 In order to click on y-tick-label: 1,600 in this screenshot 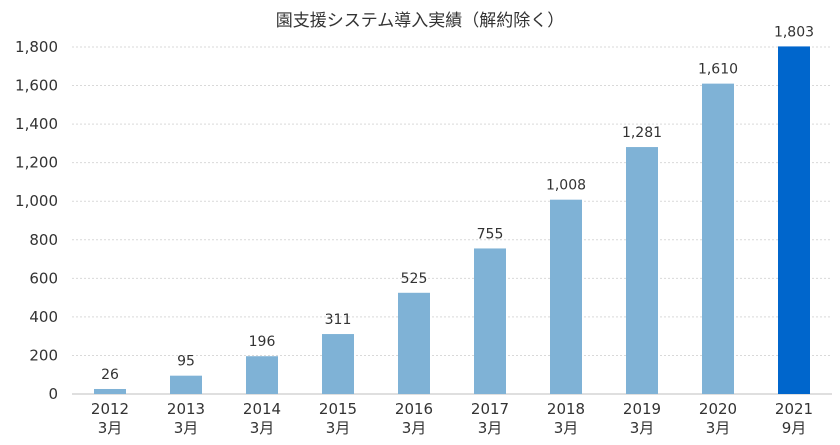, I will do `click(36, 86)`.